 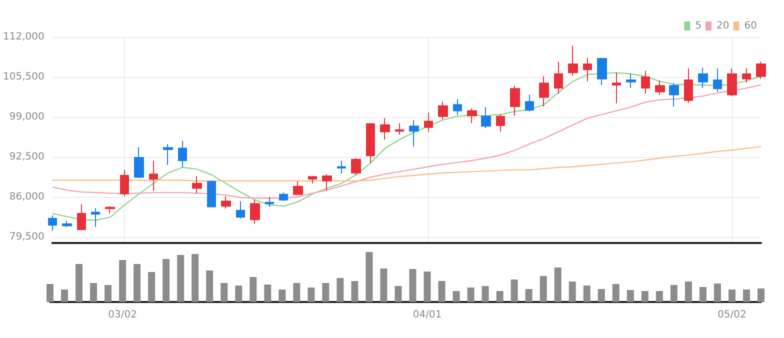 What do you see at coordinates (122, 315) in the screenshot?
I see `x-tick-label: 03/02` at bounding box center [122, 315].